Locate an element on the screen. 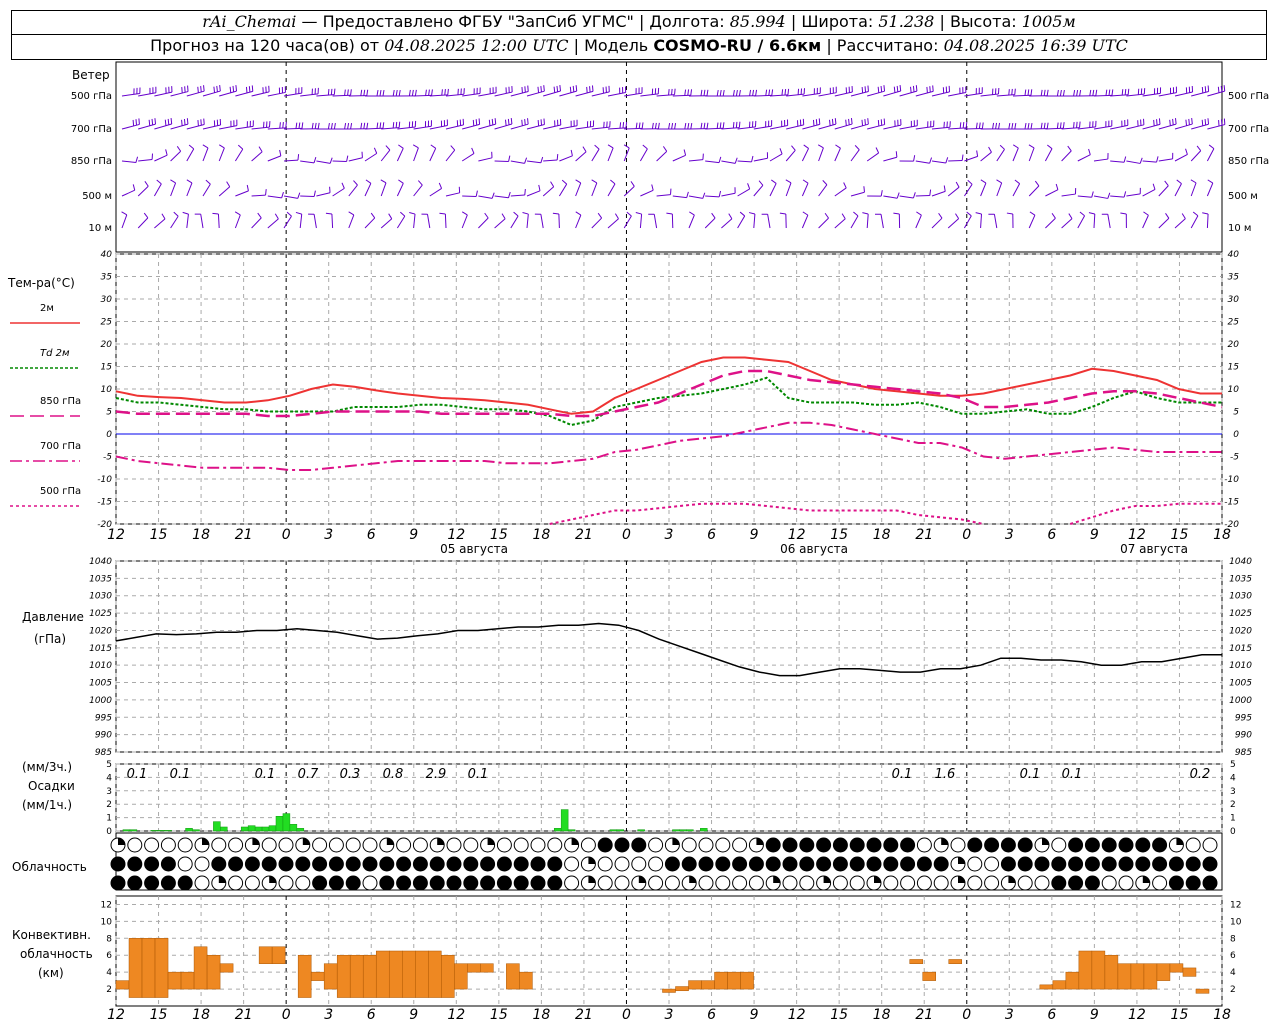 Image resolution: width=1280 pixels, height=1024 pixels. calc-value: 04.08.2025 16:39 UTC is located at coordinates (1035, 45).